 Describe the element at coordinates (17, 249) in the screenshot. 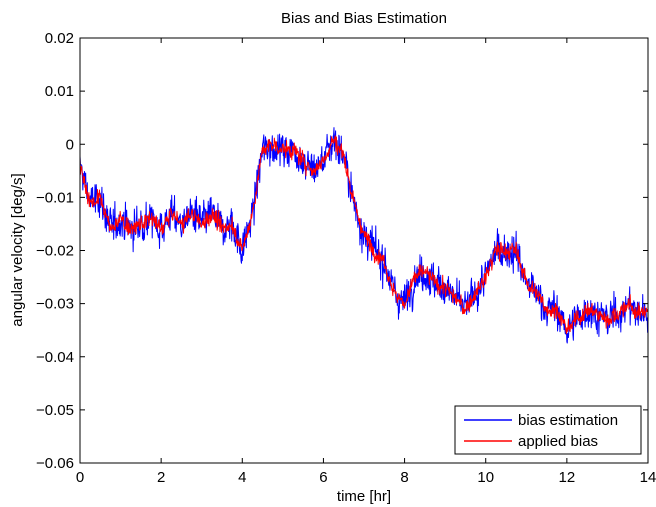

I see `y-axis-label: angular velocity [deg/s]` at that location.